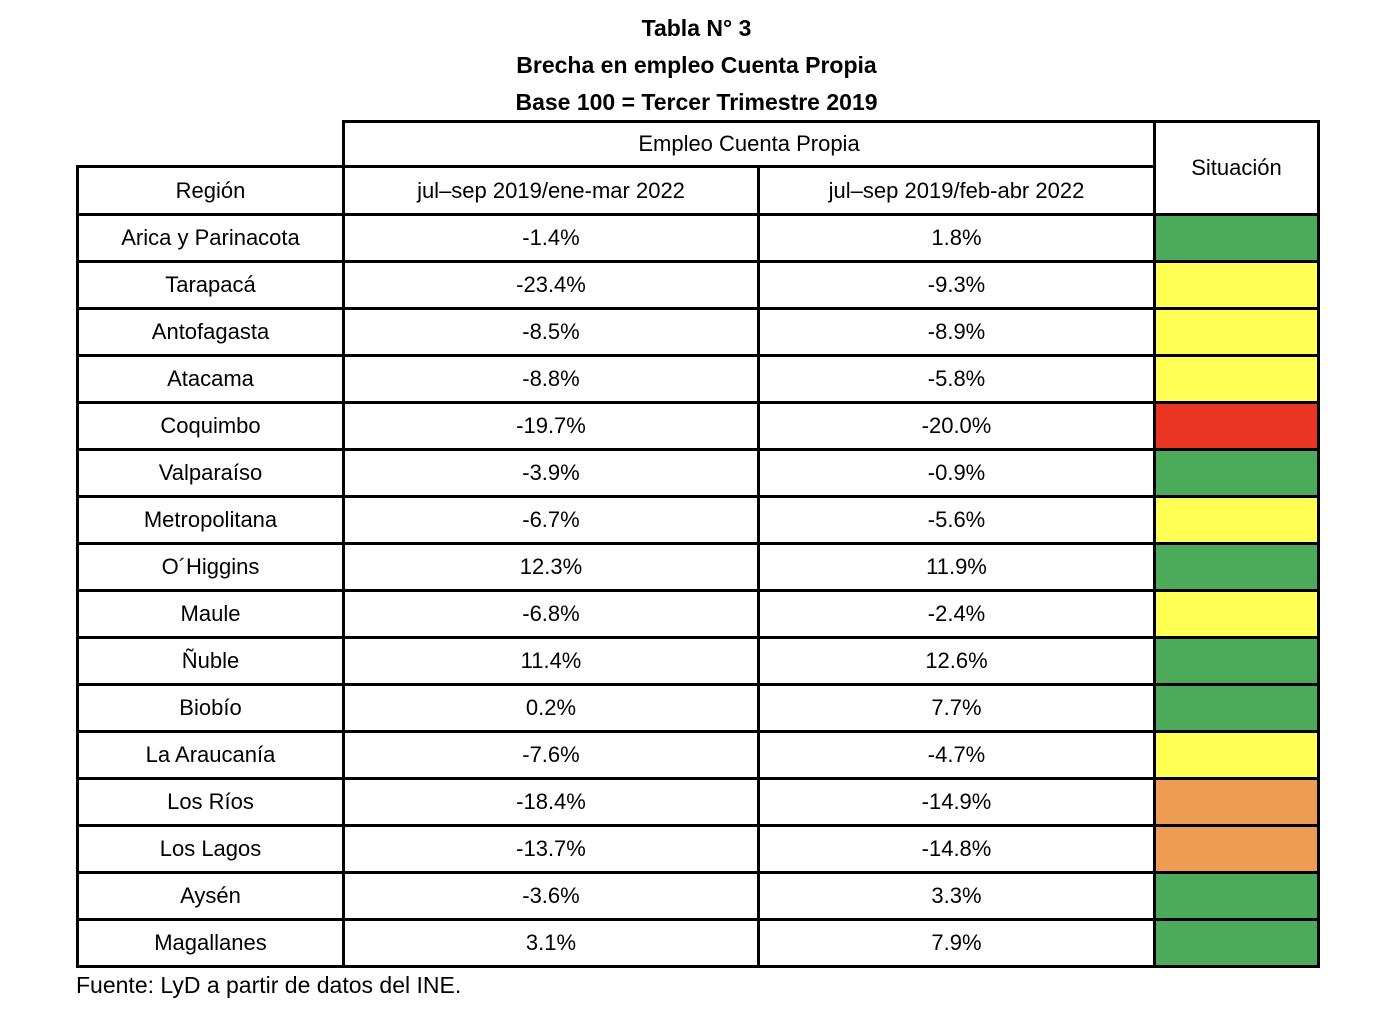 This screenshot has height=1012, width=1390. Describe the element at coordinates (956, 567) in the screenshot. I see `value-feb-abr-cell: 11.9%` at that location.